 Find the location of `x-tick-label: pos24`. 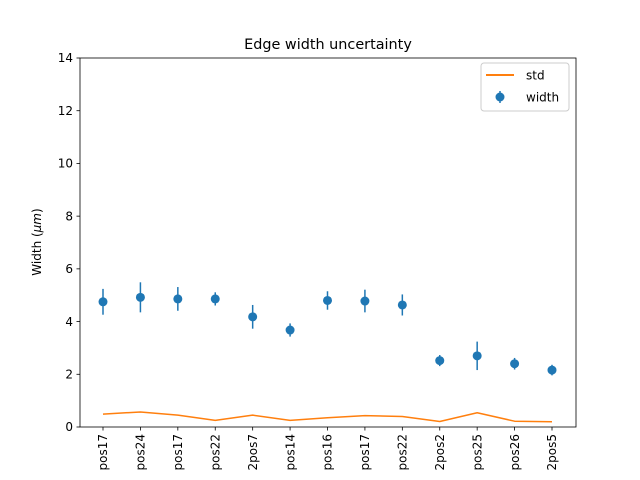

x-tick-label: pos24 is located at coordinates (141, 452).